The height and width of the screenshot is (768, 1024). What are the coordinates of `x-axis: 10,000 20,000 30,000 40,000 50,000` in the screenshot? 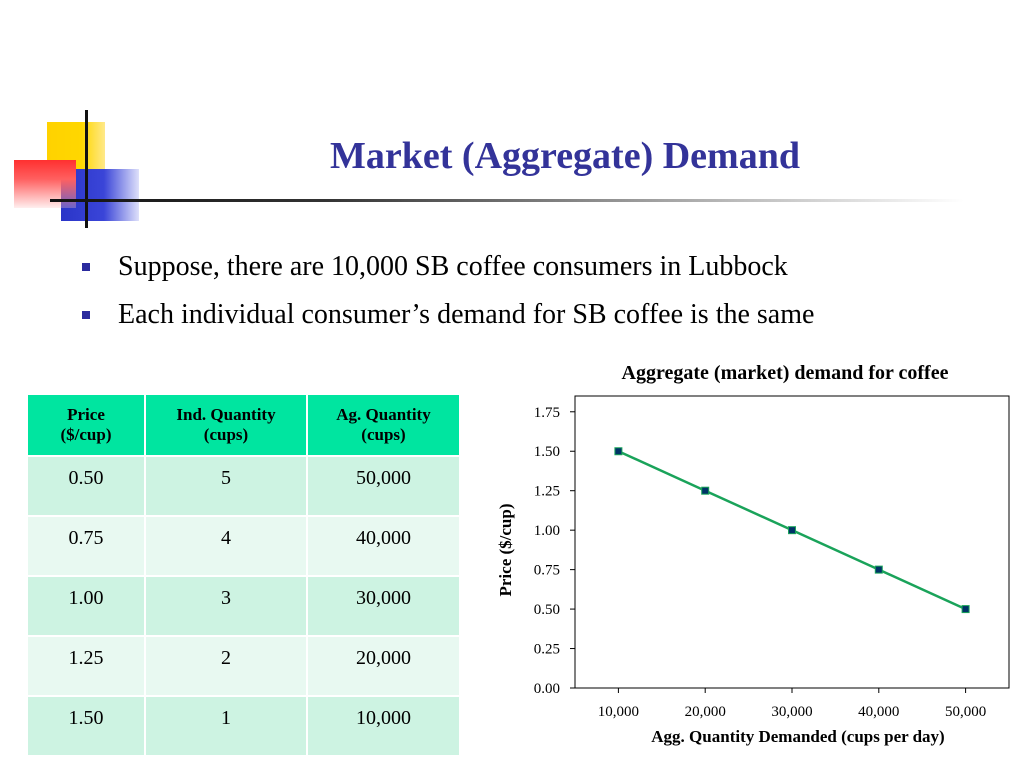 It's located at (792, 704).